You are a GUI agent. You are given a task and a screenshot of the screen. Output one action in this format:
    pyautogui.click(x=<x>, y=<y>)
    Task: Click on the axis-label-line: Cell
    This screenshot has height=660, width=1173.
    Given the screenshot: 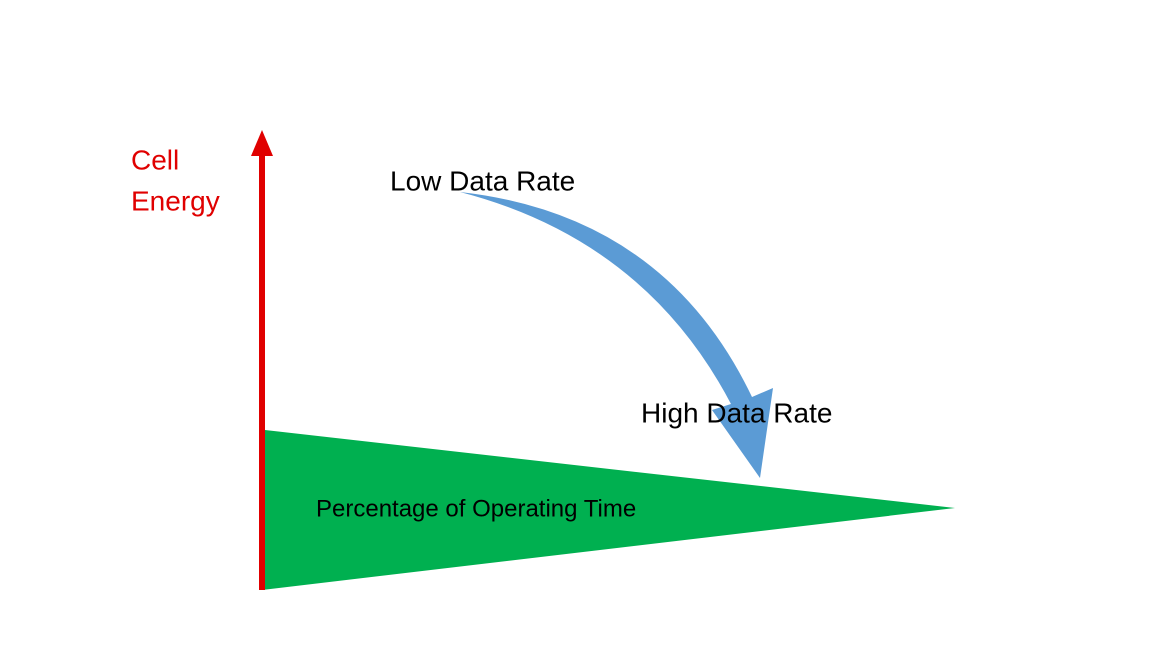 What is the action you would take?
    pyautogui.click(x=155, y=159)
    